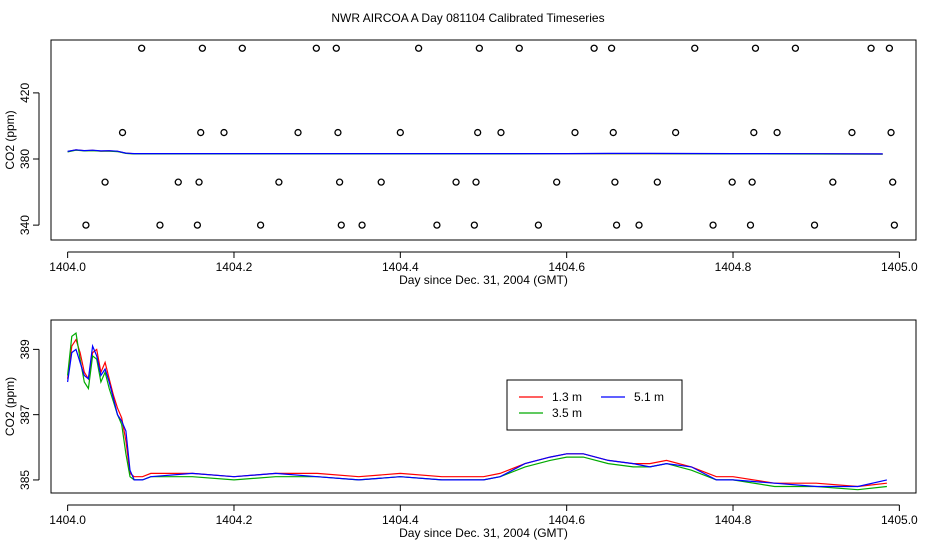  Describe the element at coordinates (25, 159) in the screenshot. I see `y-tick-label: 380` at that location.